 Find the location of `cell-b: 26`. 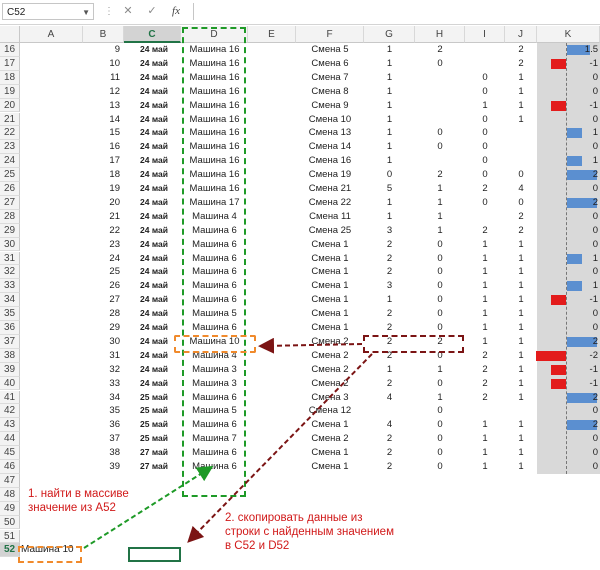

cell-b: 26 is located at coordinates (114, 286).